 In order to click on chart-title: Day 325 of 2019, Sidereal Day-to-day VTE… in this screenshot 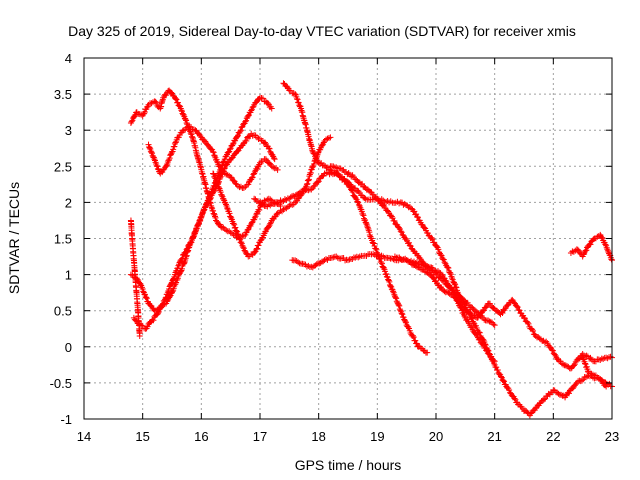, I will do `click(322, 31)`.